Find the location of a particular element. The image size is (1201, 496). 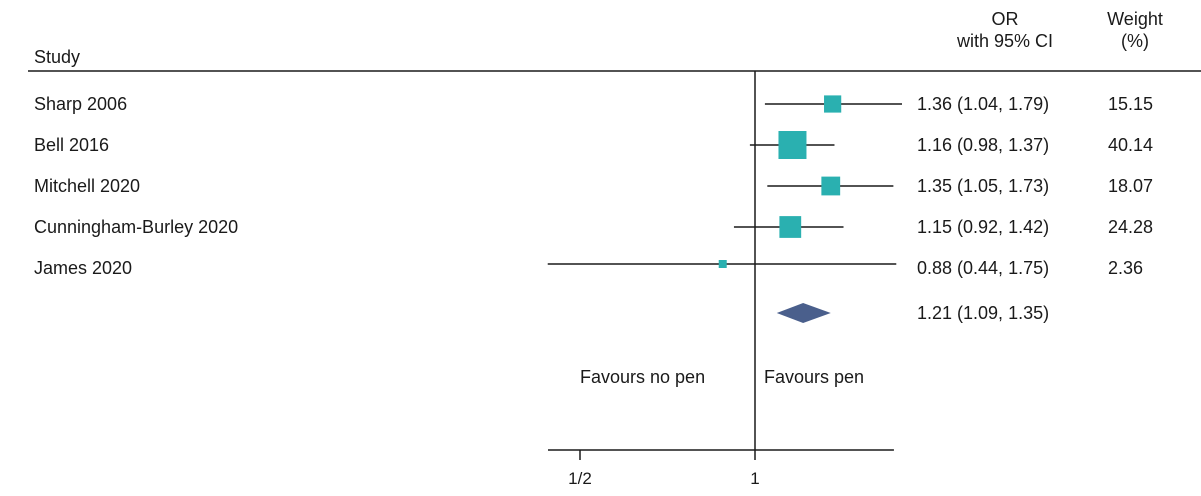

or-ci-value: 1.36 (1.04, 1.79) is located at coordinates (983, 104).